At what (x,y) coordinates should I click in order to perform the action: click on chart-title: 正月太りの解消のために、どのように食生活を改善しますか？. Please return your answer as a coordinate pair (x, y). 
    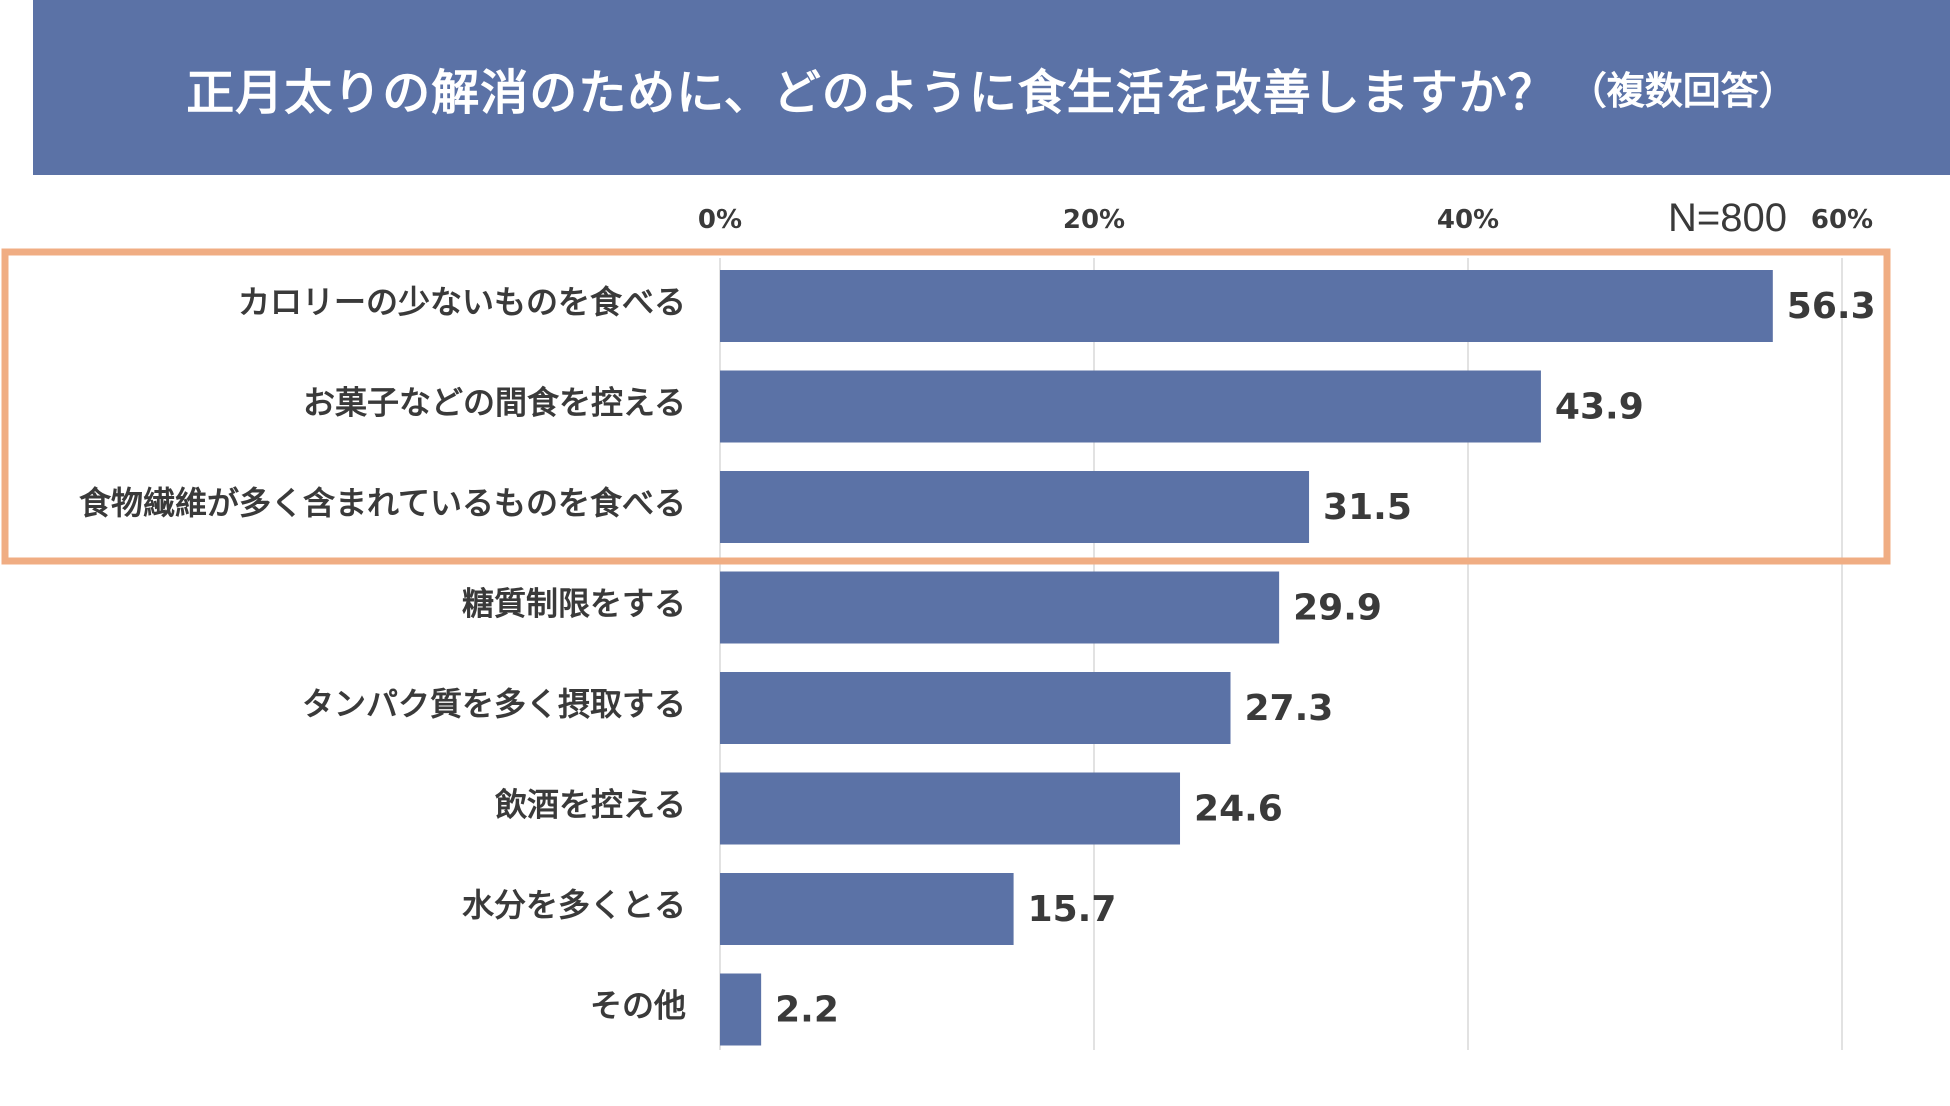
    Looking at the image, I should click on (871, 92).